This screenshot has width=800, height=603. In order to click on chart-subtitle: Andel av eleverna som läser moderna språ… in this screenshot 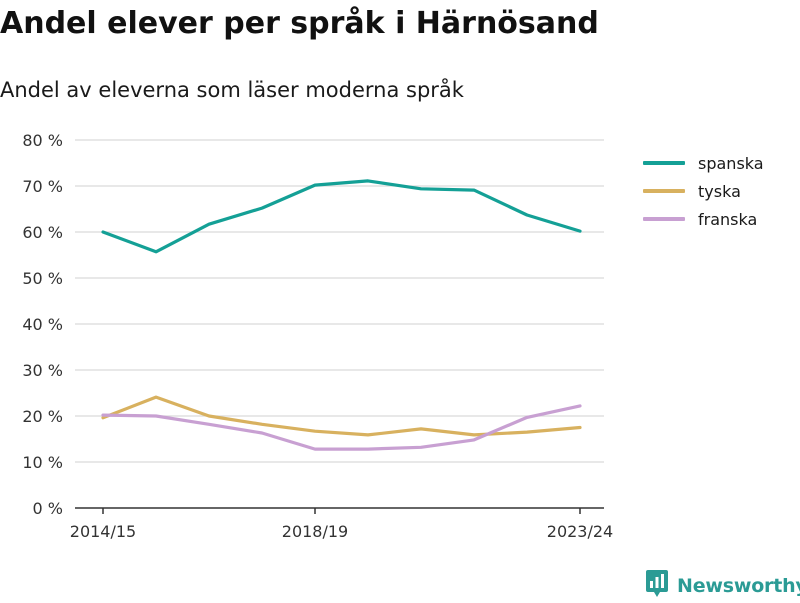, I will do `click(232, 90)`.